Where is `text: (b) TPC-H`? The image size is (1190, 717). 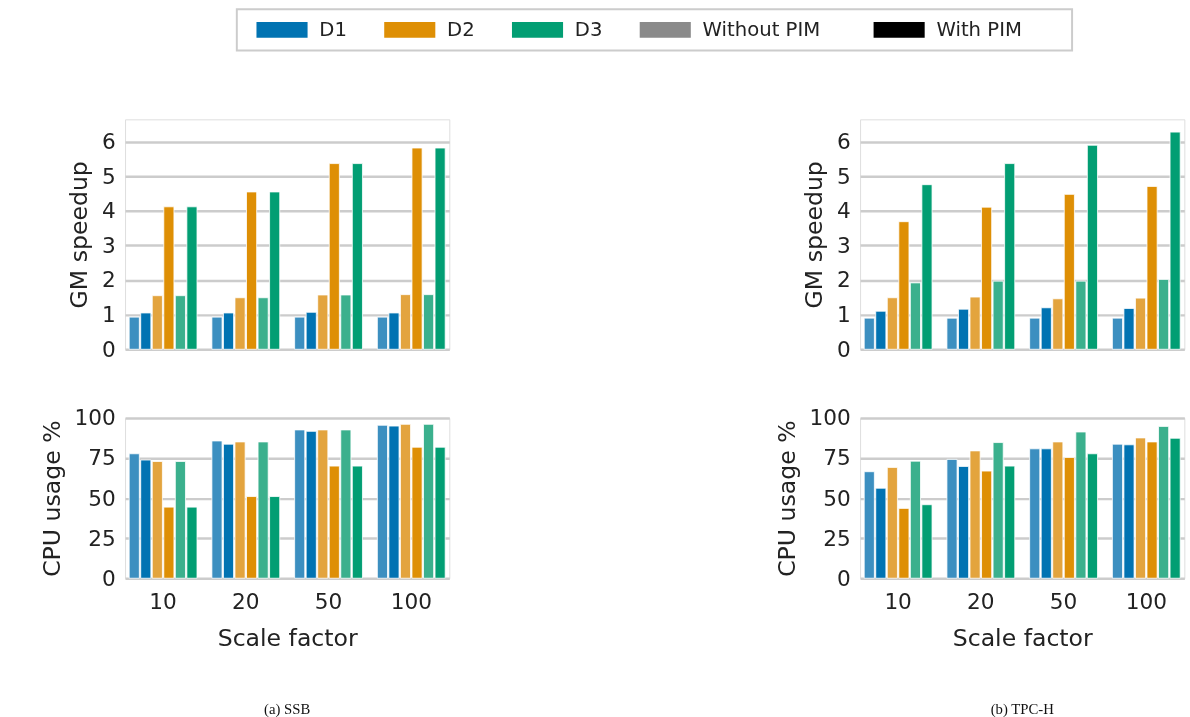 text: (b) TPC-H is located at coordinates (1022, 708).